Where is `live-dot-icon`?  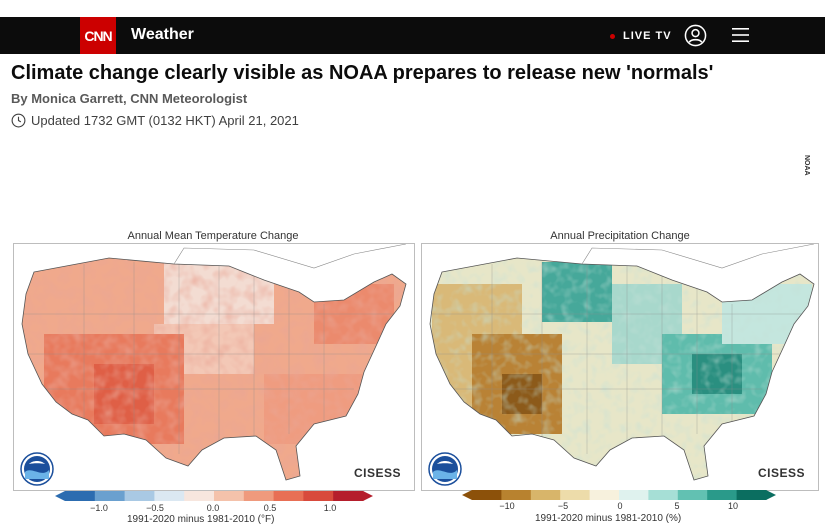 live-dot-icon is located at coordinates (612, 36).